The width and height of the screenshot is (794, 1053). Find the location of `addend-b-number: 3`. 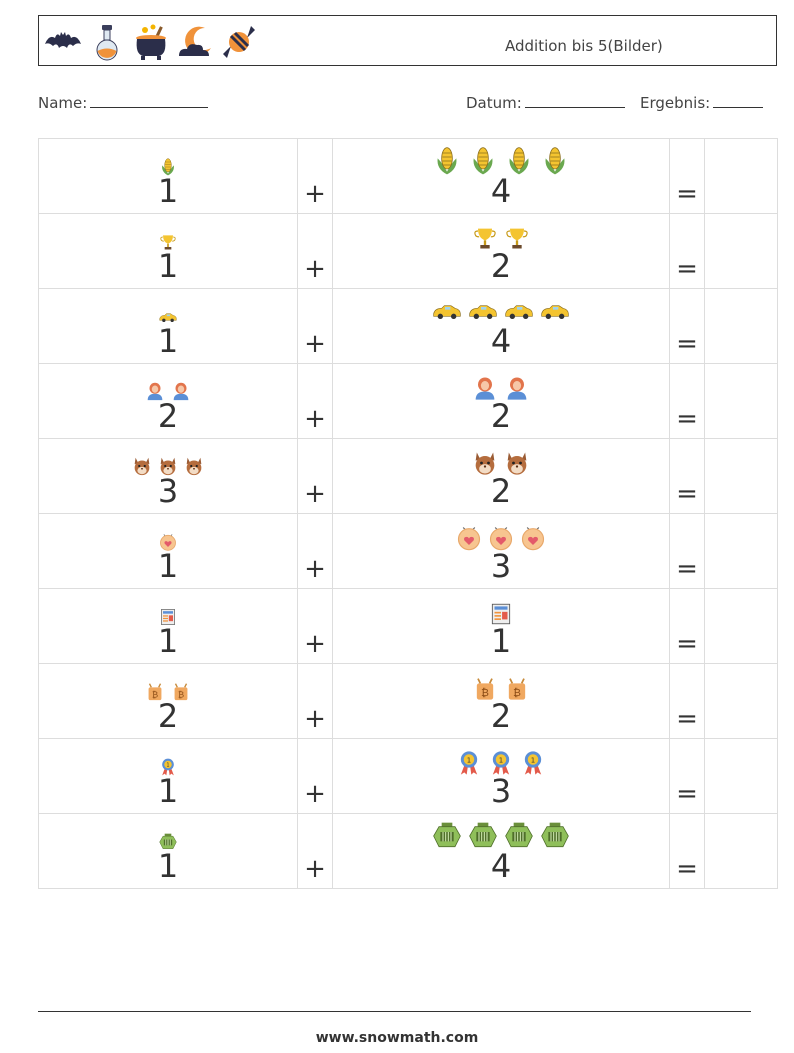

addend-b-number: 3 is located at coordinates (501, 791).